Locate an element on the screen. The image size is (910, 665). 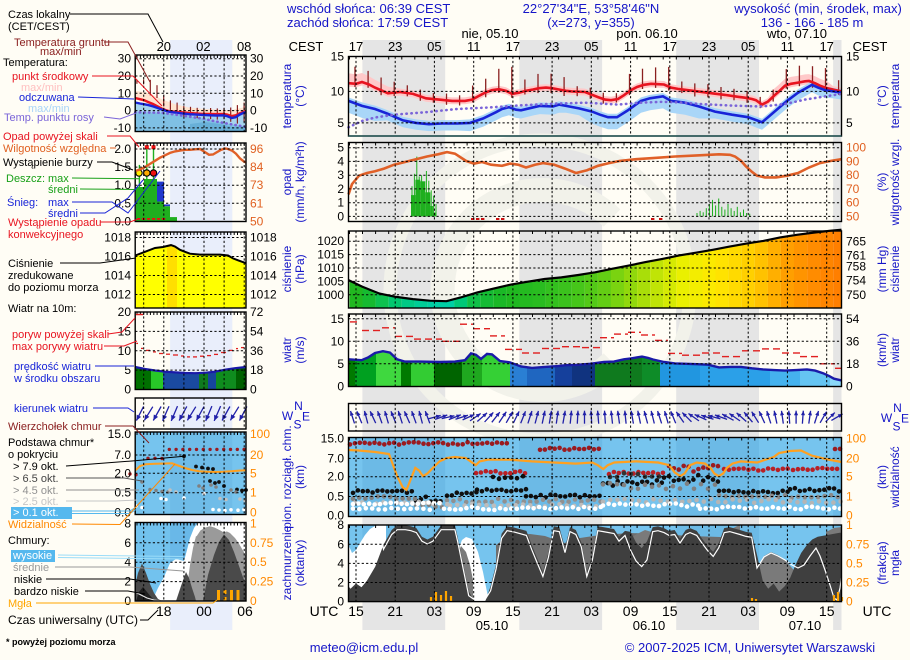
svg-text: 2.0 is located at coordinates (335, 477).